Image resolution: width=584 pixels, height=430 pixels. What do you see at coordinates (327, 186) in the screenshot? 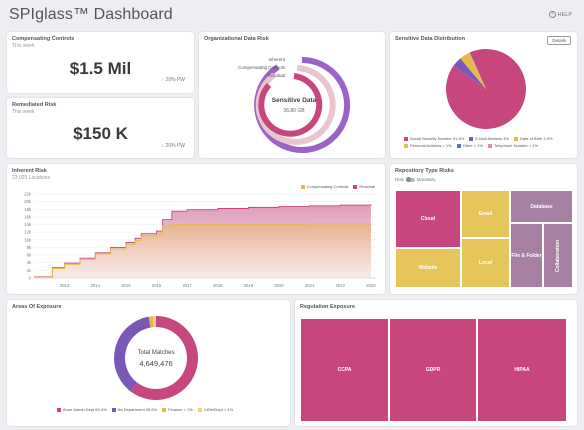
I see `legend-label: Compensating Controls` at bounding box center [327, 186].